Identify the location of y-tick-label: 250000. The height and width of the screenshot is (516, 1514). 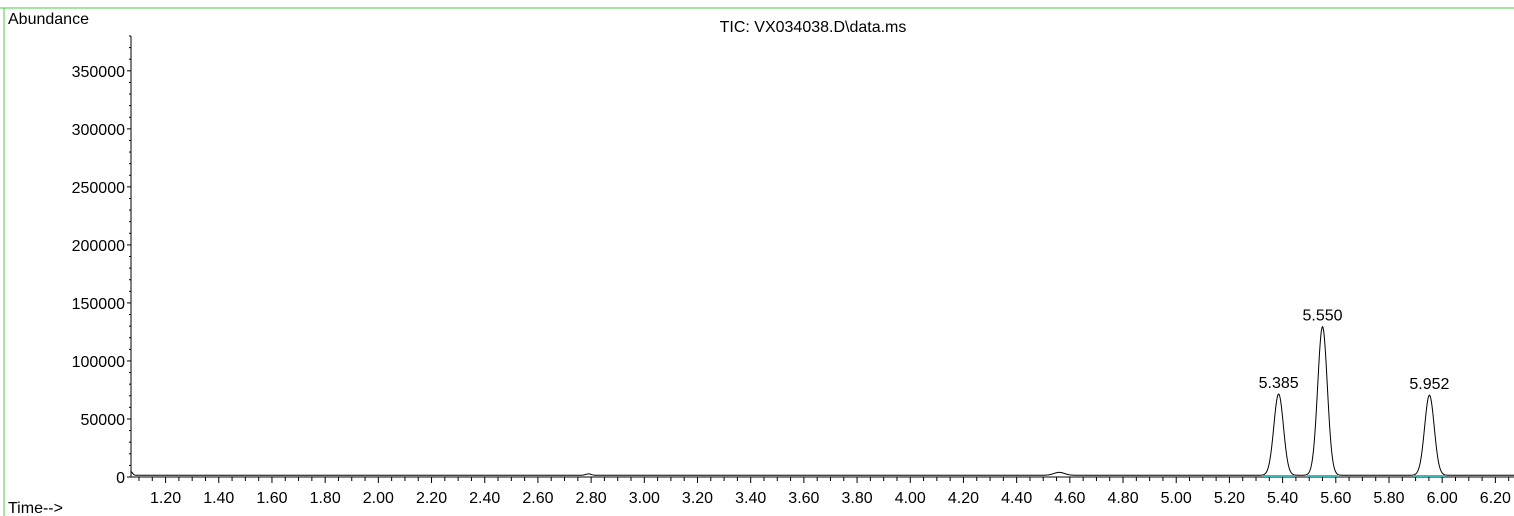
(98, 188).